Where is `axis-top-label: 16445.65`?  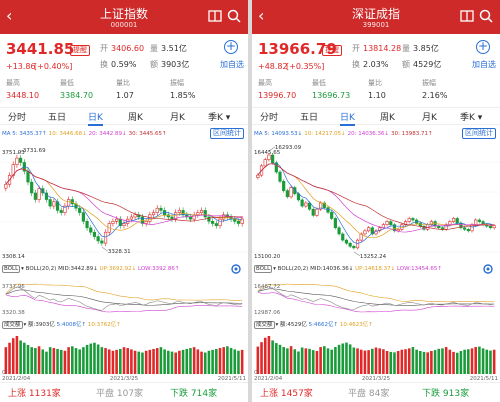
axis-top-label: 16445.65 is located at coordinates (267, 153).